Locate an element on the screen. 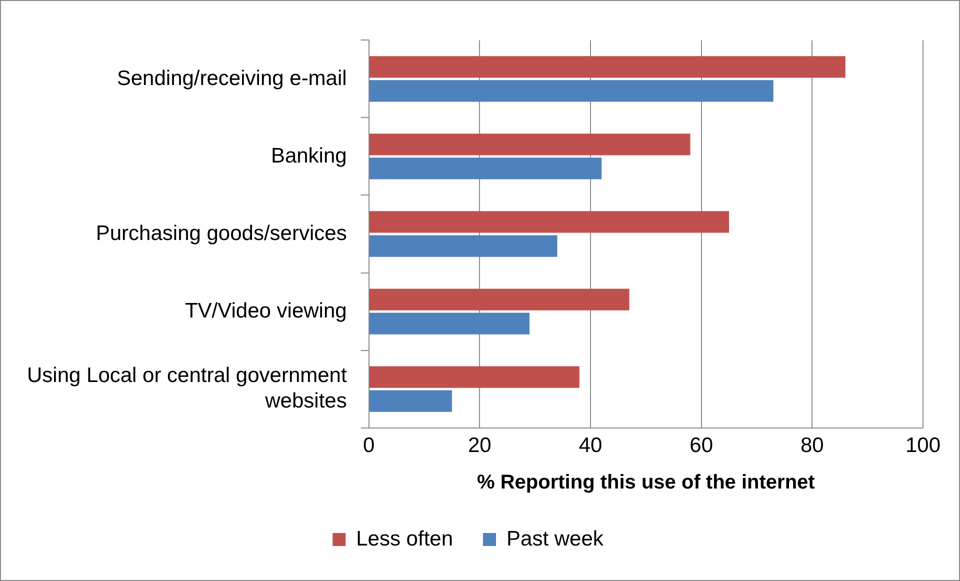 Image resolution: width=960 pixels, height=581 pixels. y-tick-label: Banking is located at coordinates (308, 156).